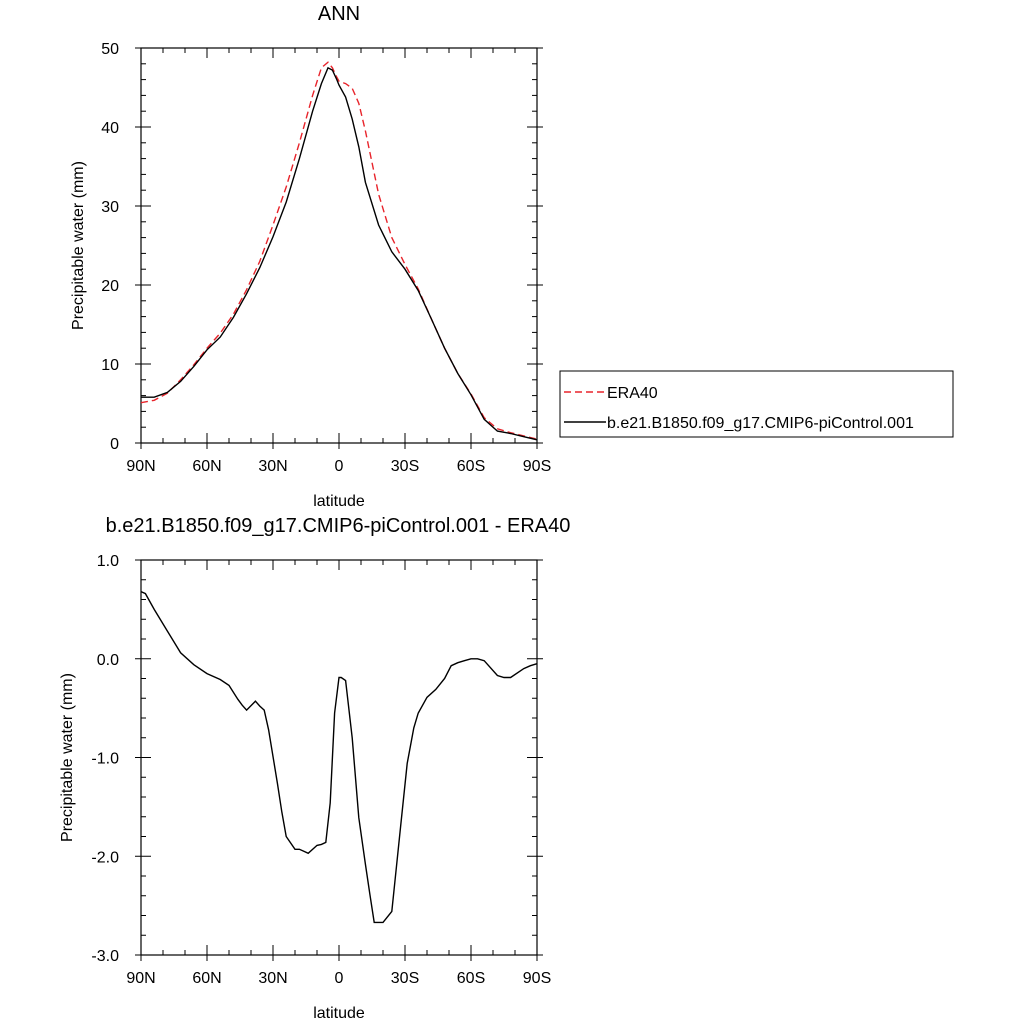 This screenshot has width=1024, height=1024. Describe the element at coordinates (114, 444) in the screenshot. I see `y-tick-label: 0` at that location.